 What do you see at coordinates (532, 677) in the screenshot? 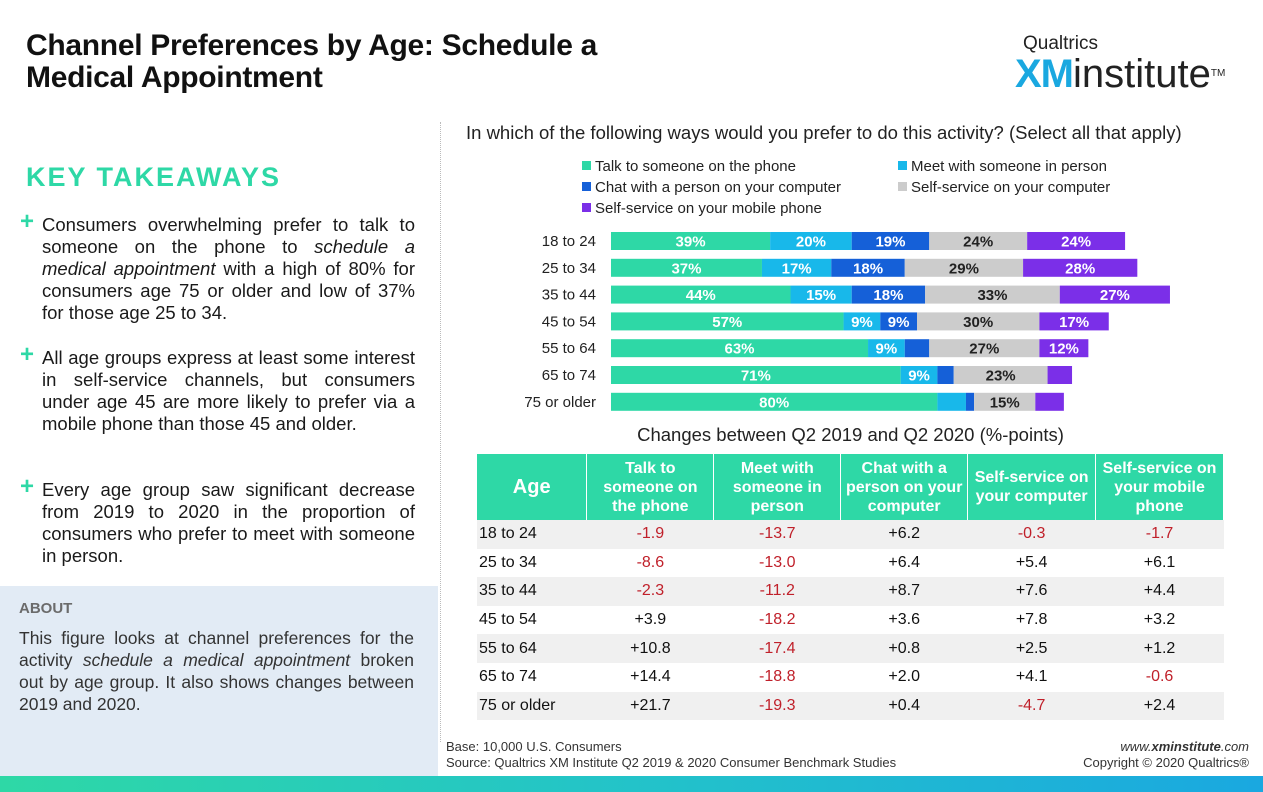
I see `table-cell-age: 65 to 74` at bounding box center [532, 677].